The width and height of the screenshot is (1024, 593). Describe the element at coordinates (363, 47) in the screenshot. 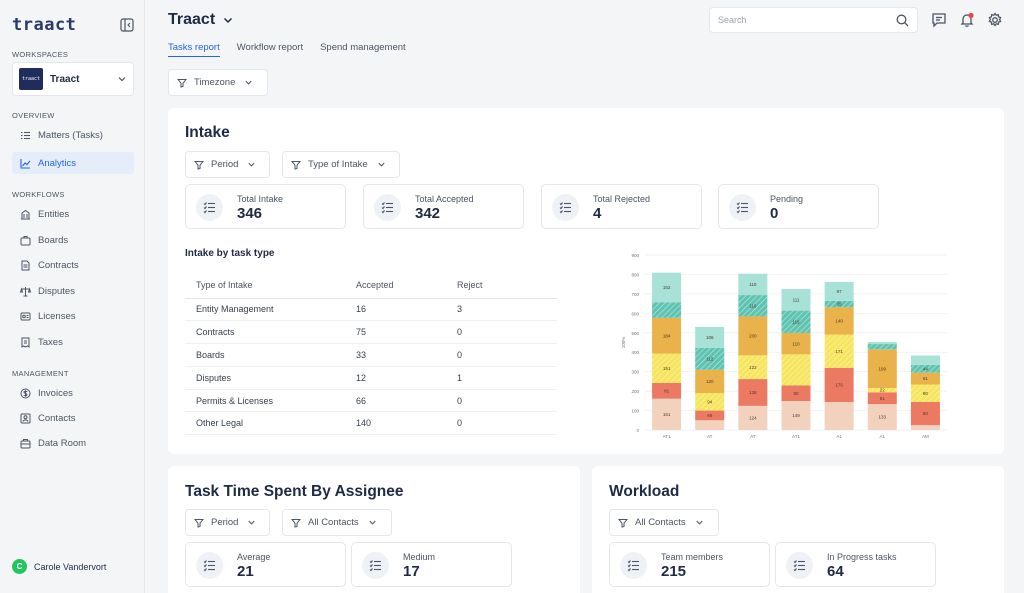

I see `tab-spend-management: Spend management` at that location.